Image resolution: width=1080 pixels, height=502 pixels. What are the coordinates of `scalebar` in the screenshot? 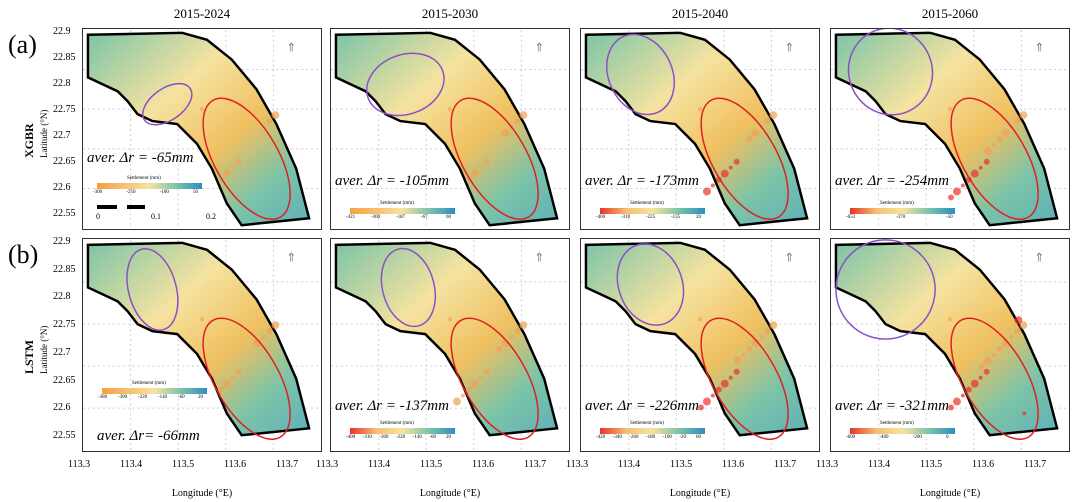 It's located at (136, 207).